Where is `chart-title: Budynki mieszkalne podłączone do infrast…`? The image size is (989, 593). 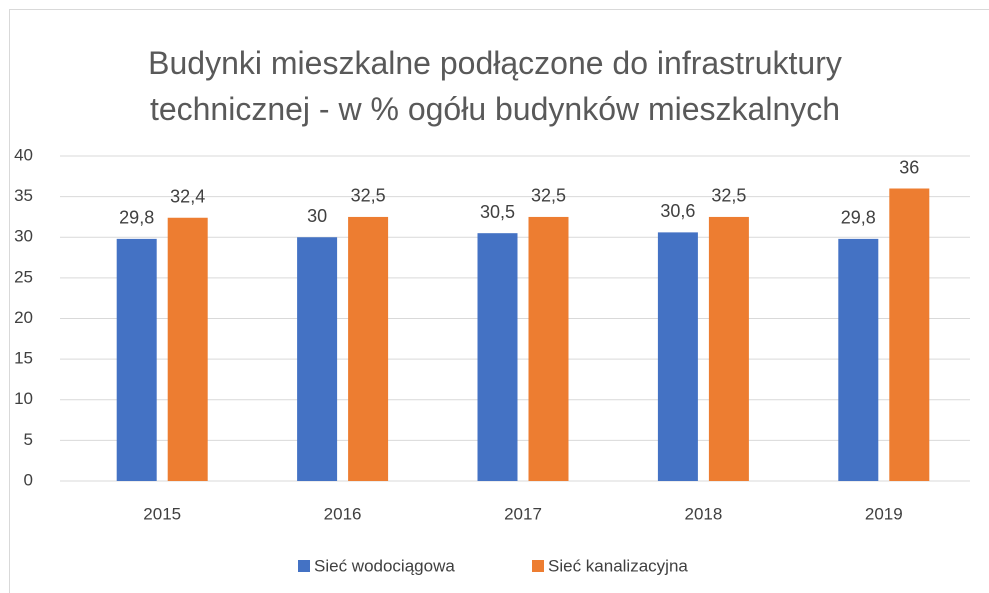 chart-title: Budynki mieszkalne podłączone do infrast… is located at coordinates (495, 86).